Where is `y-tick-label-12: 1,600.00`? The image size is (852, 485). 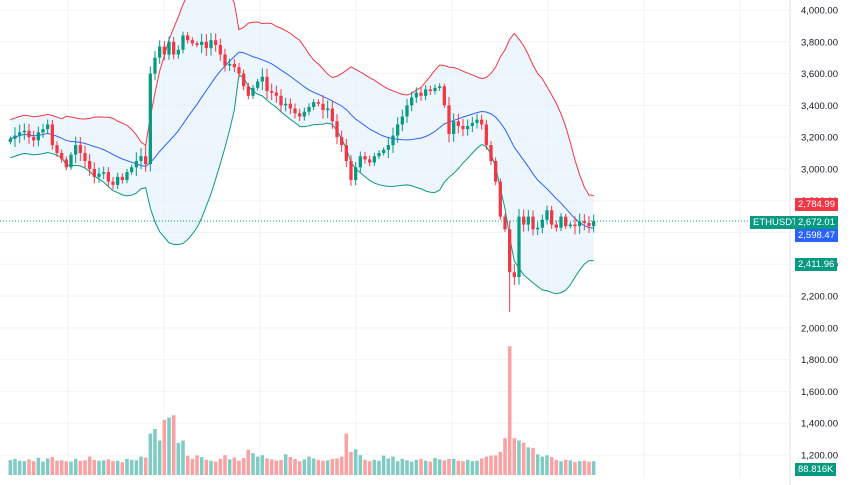
y-tick-label-12: 1,600.00 is located at coordinates (819, 392).